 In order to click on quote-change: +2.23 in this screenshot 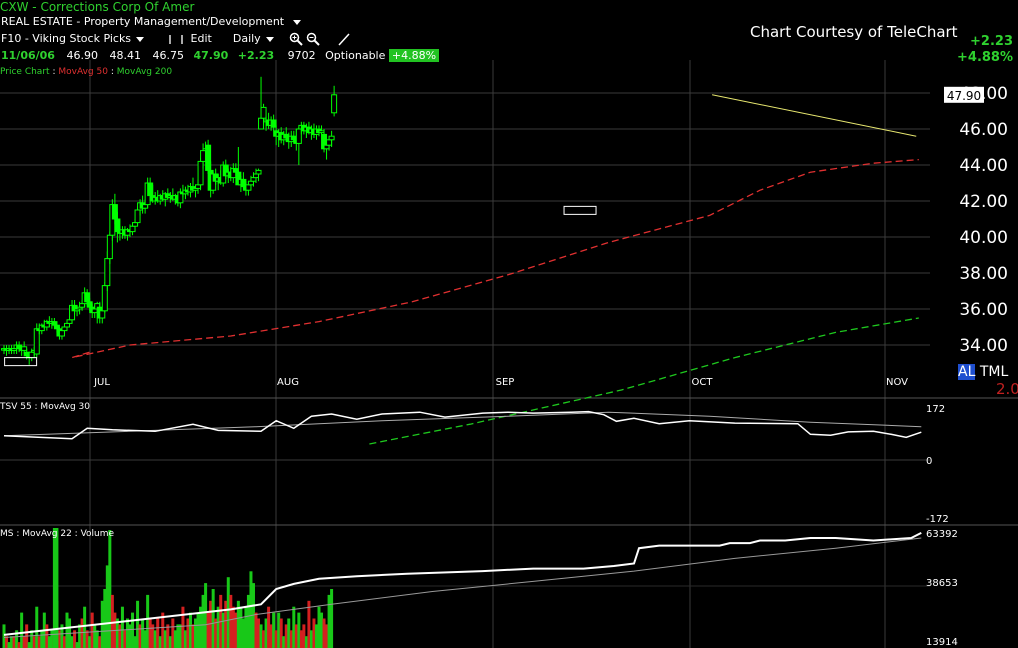, I will do `click(256, 55)`.